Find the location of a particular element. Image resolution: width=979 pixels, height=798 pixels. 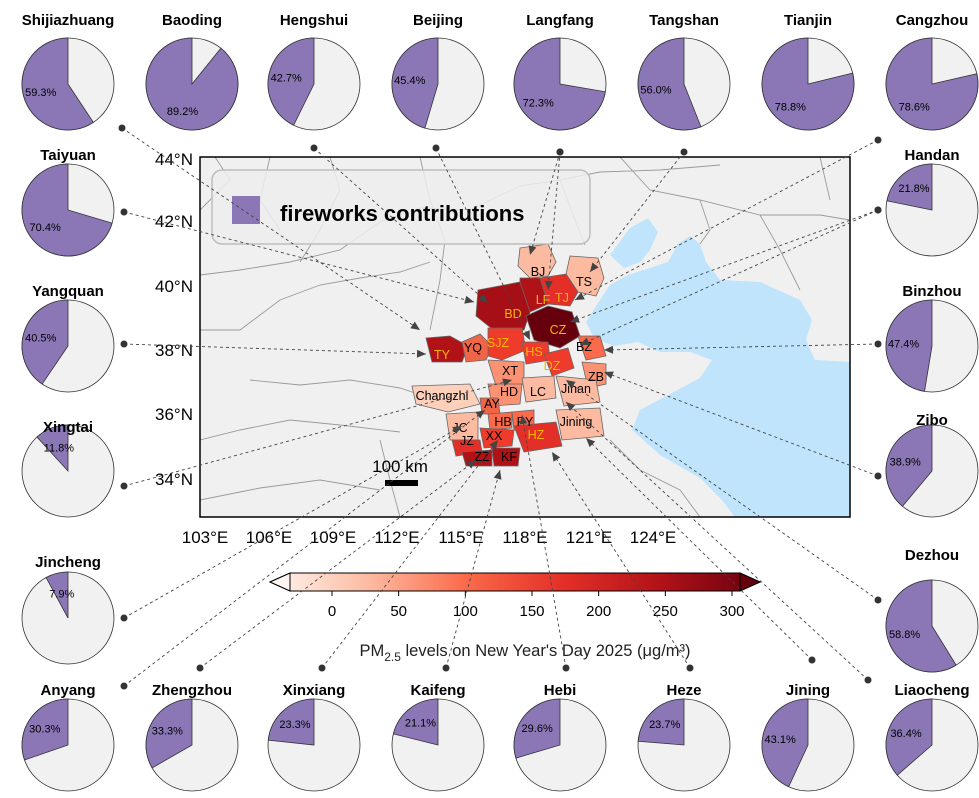

leader-tangshan is located at coordinates (637, 212).